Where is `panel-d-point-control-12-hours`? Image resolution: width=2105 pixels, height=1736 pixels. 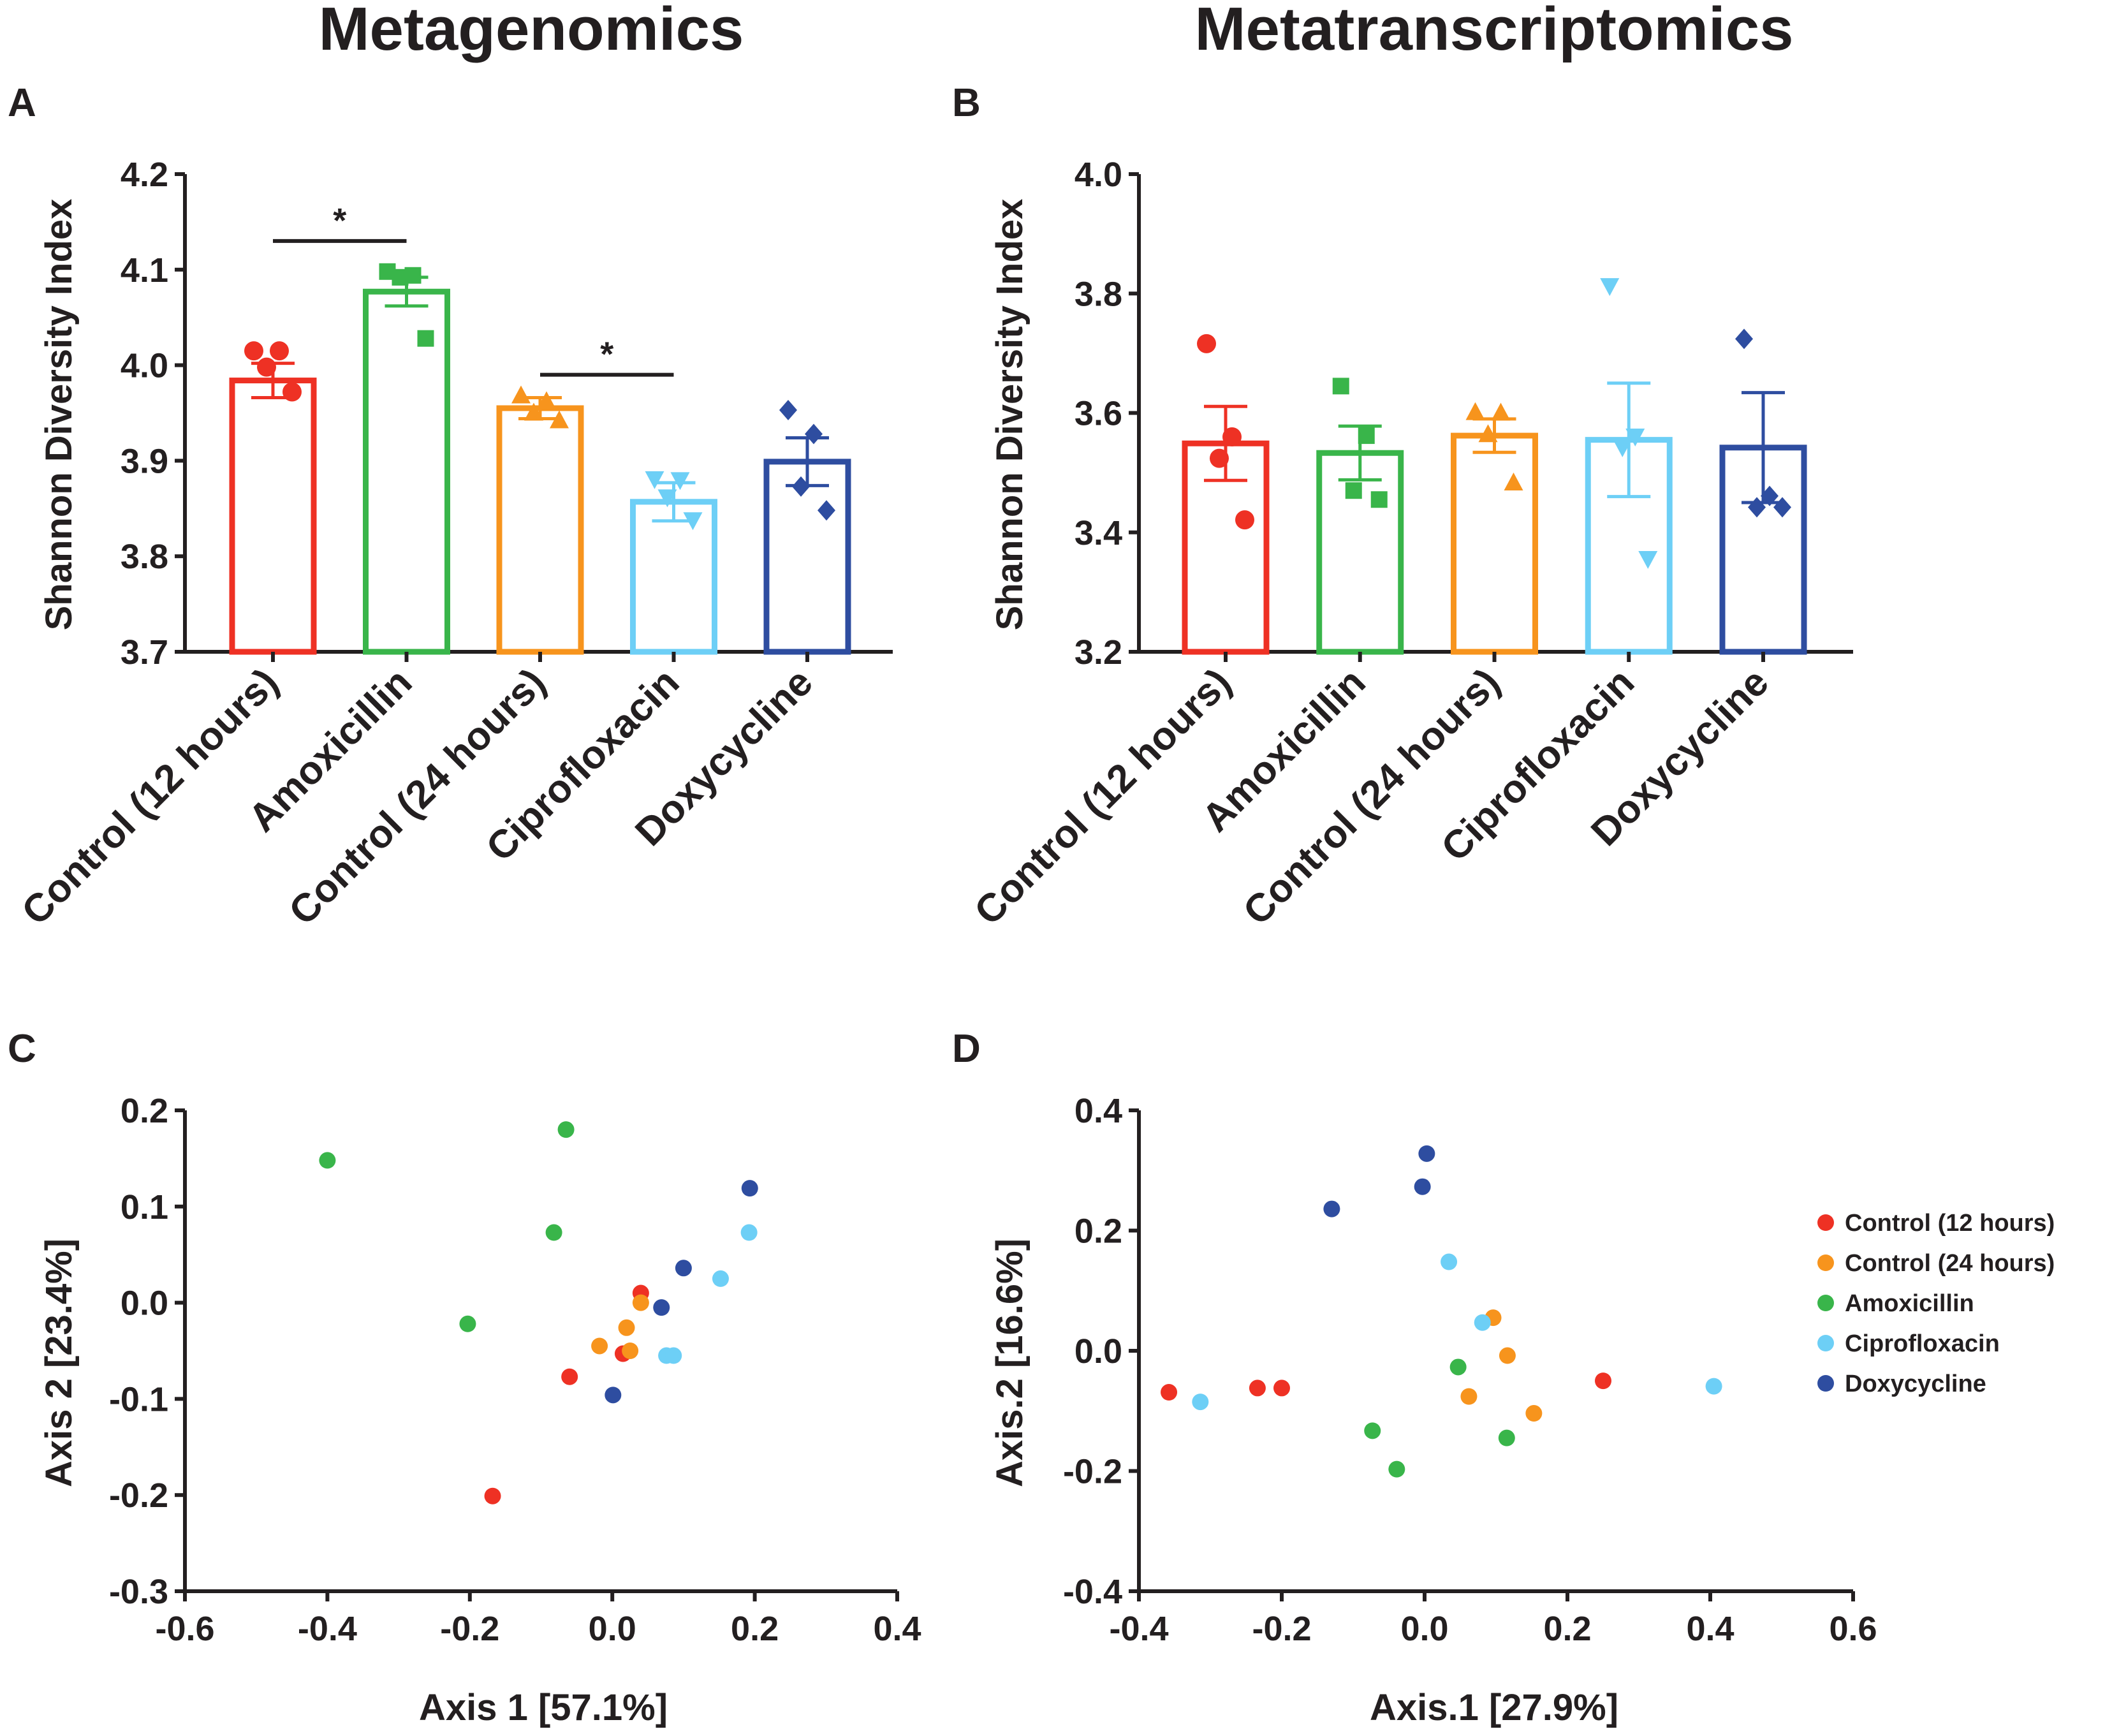 panel-d-point-control-12-hours is located at coordinates (1257, 1388).